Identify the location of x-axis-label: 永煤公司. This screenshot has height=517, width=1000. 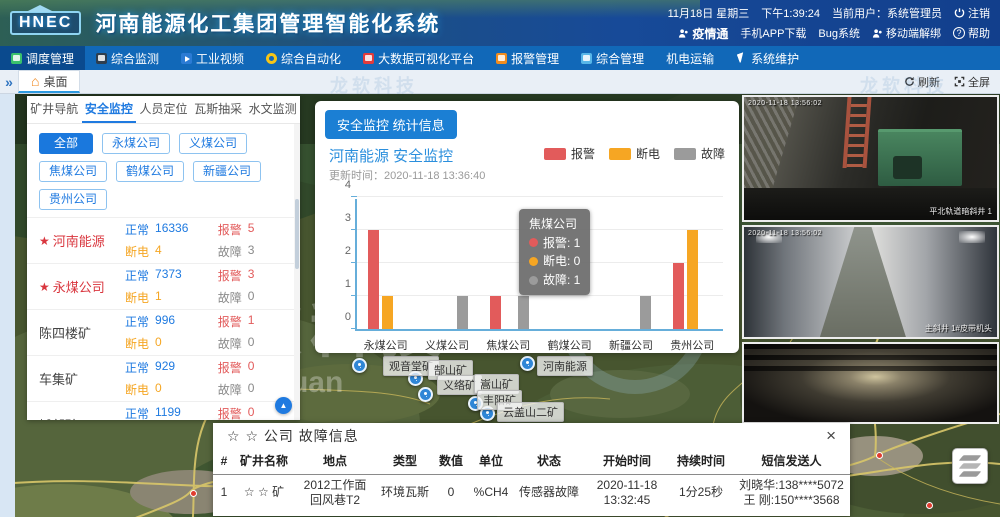
(385, 346).